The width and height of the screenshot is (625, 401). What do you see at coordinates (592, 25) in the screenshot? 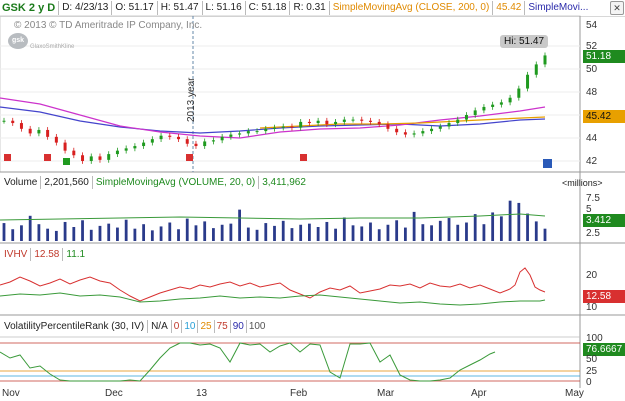
I see `price-axis-label: 54` at bounding box center [592, 25].